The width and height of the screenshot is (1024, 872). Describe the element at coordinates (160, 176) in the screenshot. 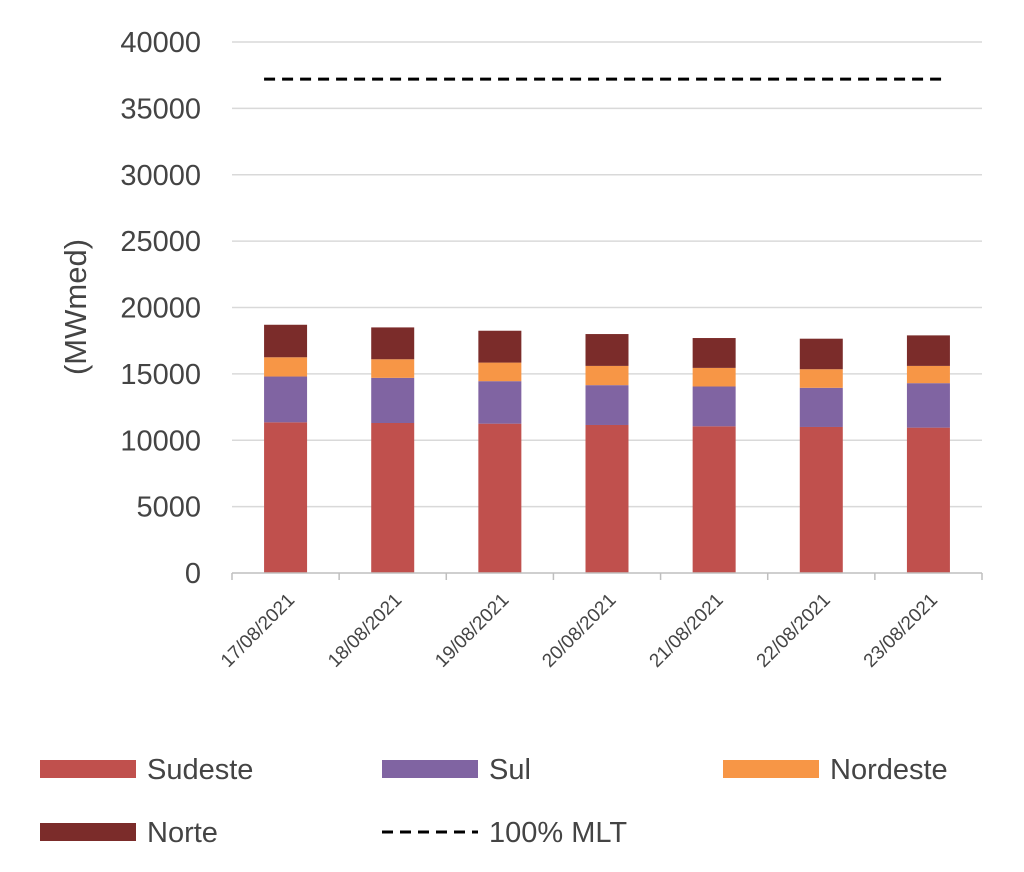

I see `y-tick-label: 30000` at that location.